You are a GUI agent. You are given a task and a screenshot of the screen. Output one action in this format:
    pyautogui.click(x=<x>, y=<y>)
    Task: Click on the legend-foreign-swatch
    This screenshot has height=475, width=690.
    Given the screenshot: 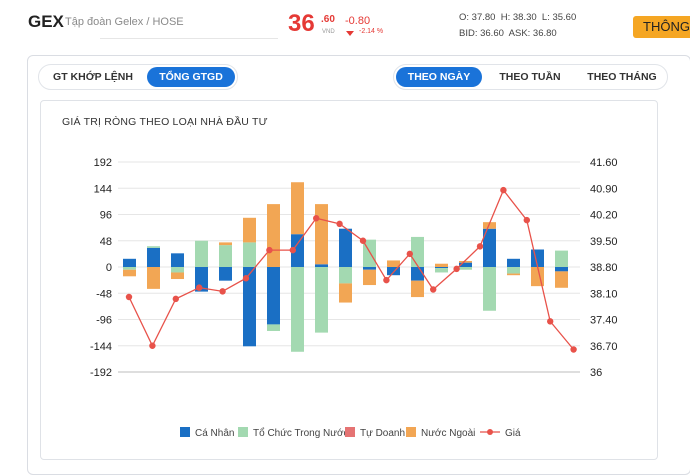 What is the action you would take?
    pyautogui.click(x=411, y=432)
    